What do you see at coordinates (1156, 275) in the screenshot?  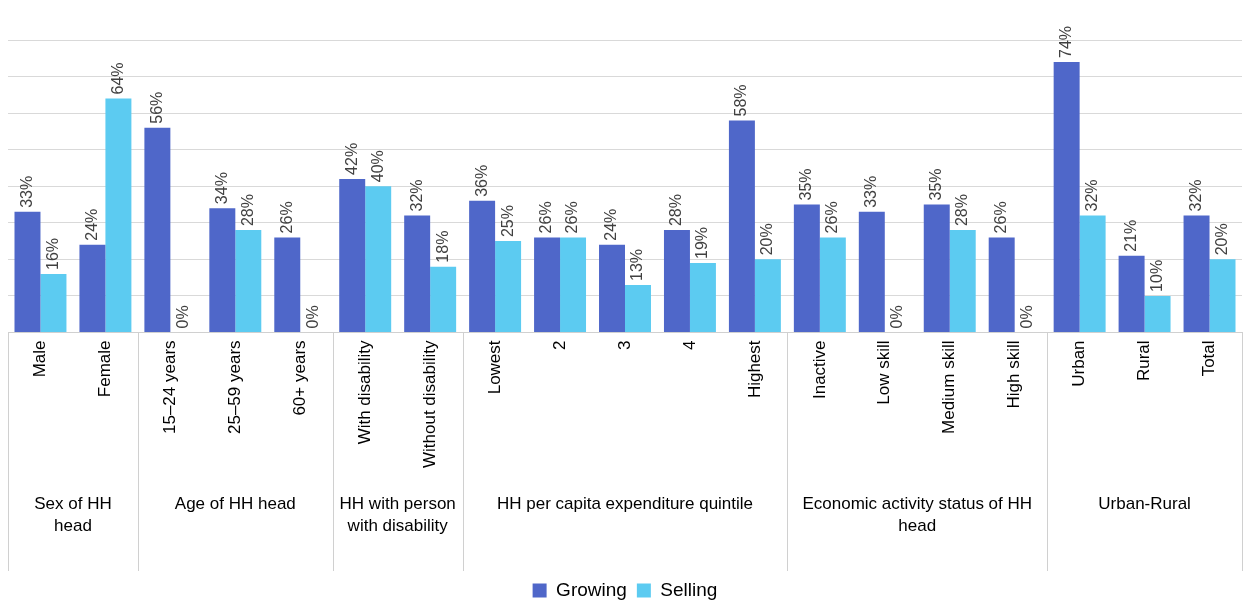 I see `data-label: 10%` at bounding box center [1156, 275].